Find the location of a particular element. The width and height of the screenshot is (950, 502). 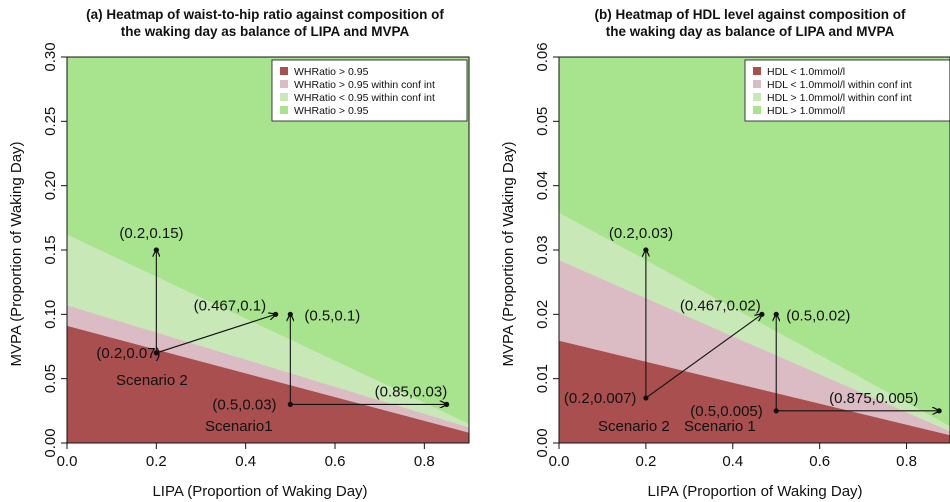

panel-b-point-label: (0.875,0.005) is located at coordinates (873, 398).